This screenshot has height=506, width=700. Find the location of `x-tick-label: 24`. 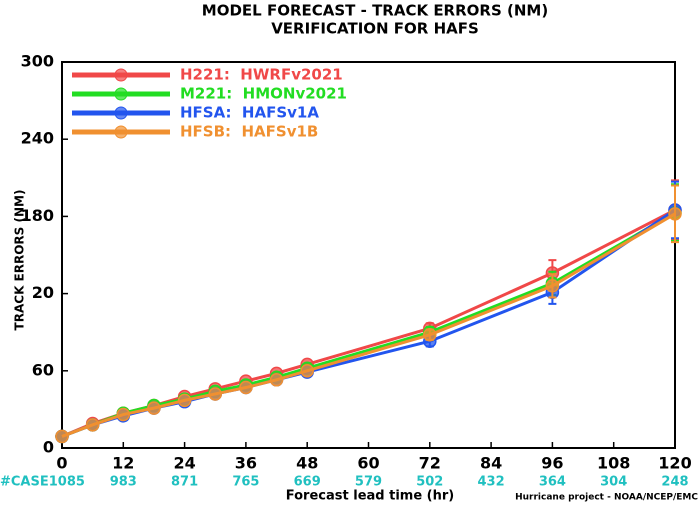

x-tick-label: 24 is located at coordinates (184, 463).